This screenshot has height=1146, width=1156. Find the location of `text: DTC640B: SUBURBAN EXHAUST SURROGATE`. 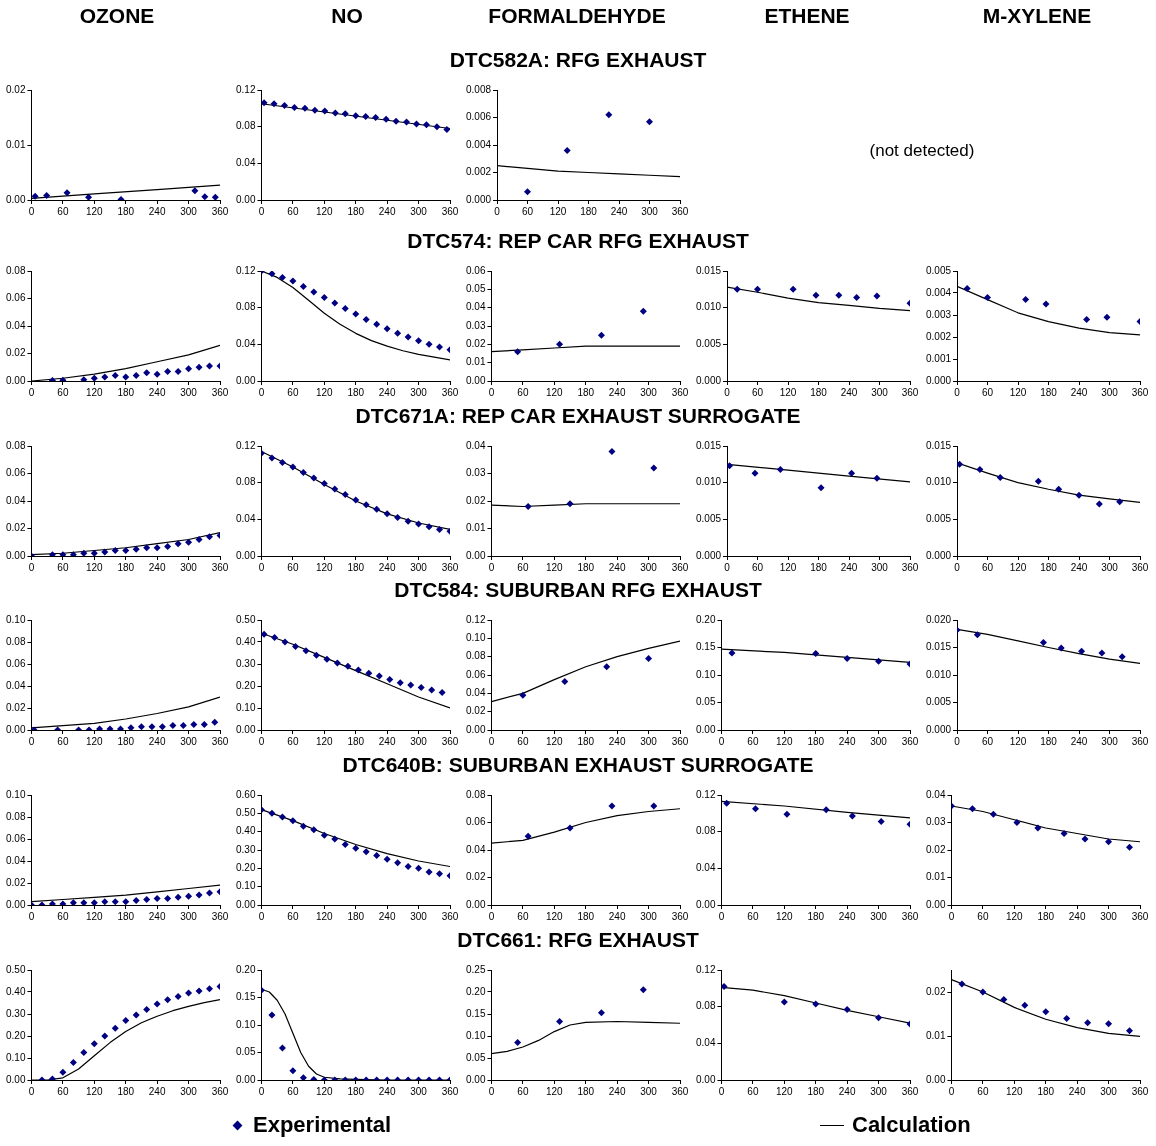

text: DTC640B: SUBURBAN EXHAUST SURROGATE is located at coordinates (578, 765).